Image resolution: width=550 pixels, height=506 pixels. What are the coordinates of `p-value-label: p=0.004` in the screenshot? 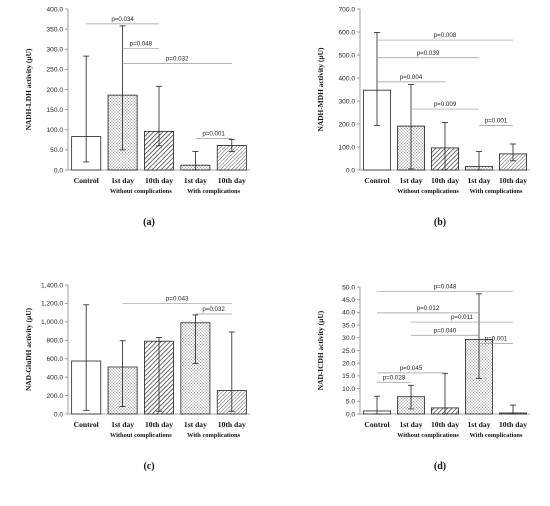 It's located at (411, 77).